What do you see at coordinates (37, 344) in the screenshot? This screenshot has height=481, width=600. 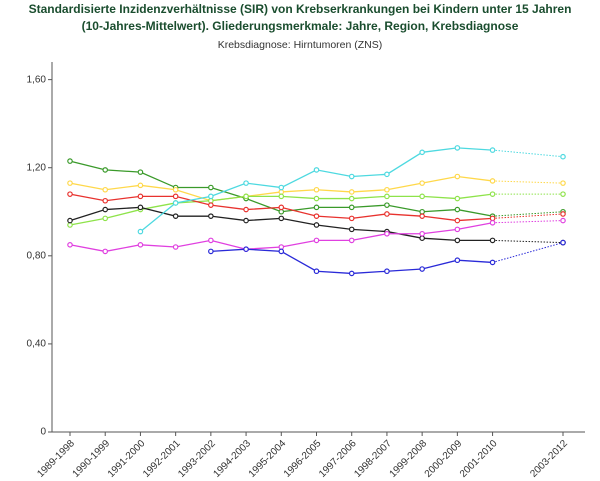 I see `y-tick-label: 0,40` at bounding box center [37, 344].